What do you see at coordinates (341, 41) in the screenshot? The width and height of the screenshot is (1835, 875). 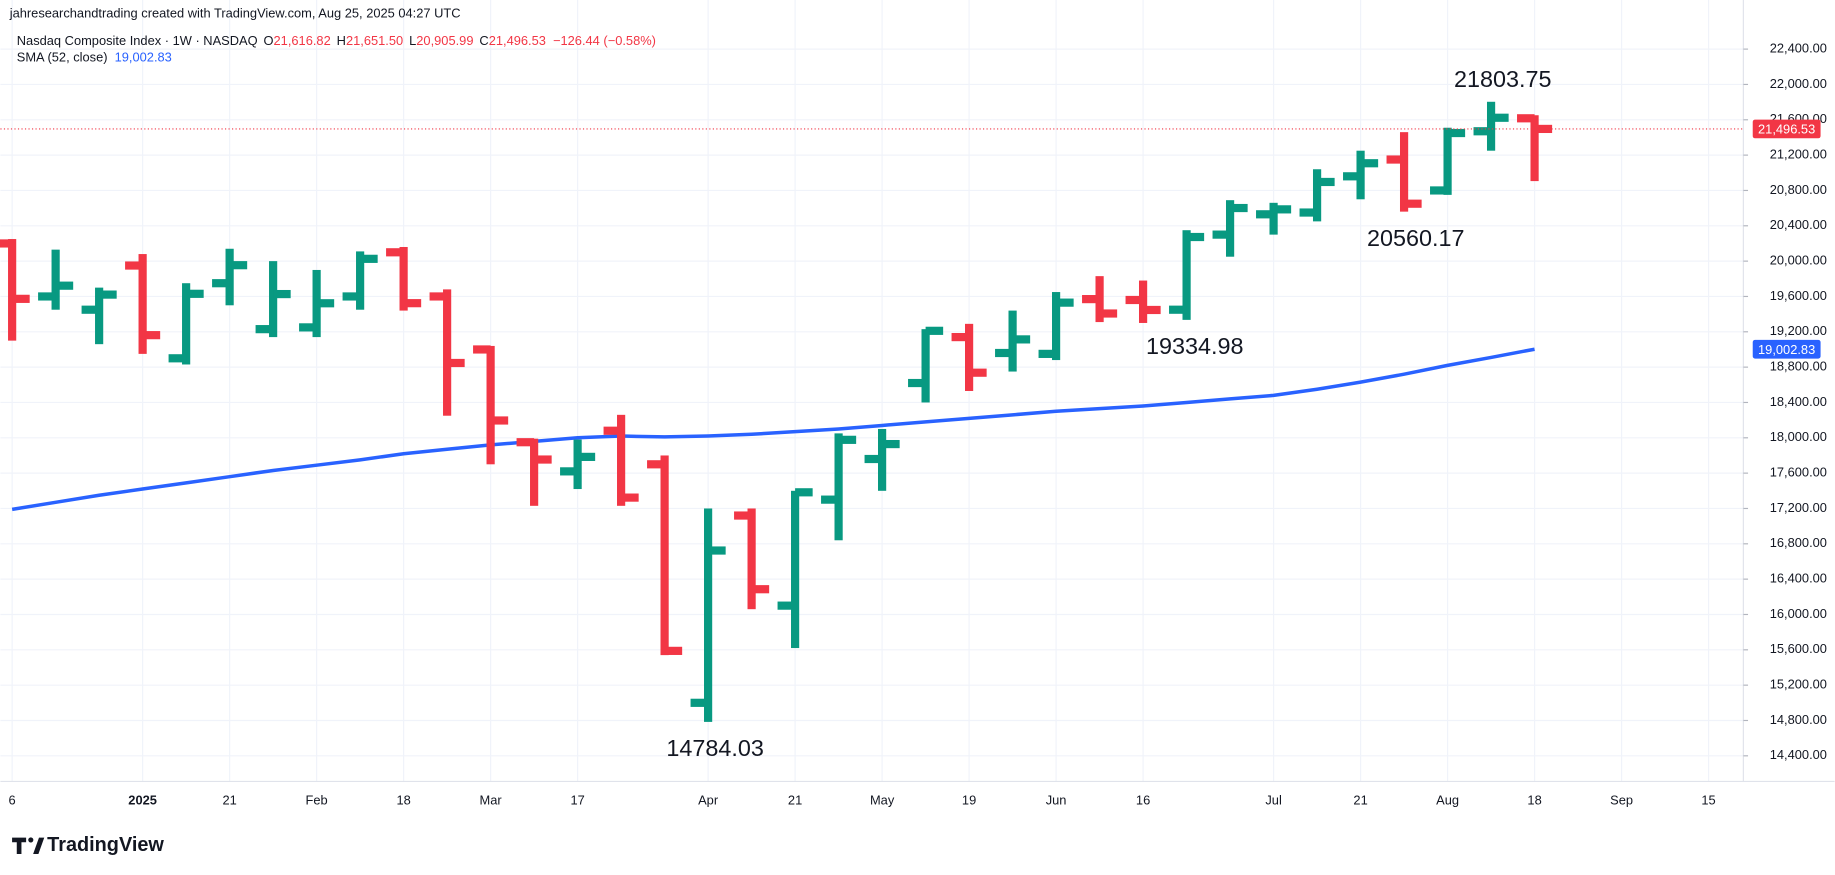 I see `high-label: H` at bounding box center [341, 41].